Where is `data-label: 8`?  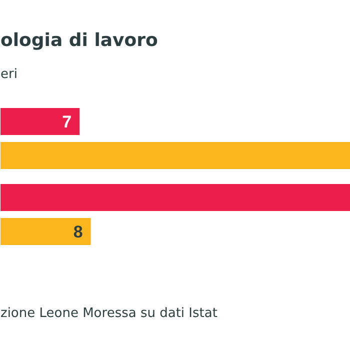 data-label: 8 is located at coordinates (78, 232).